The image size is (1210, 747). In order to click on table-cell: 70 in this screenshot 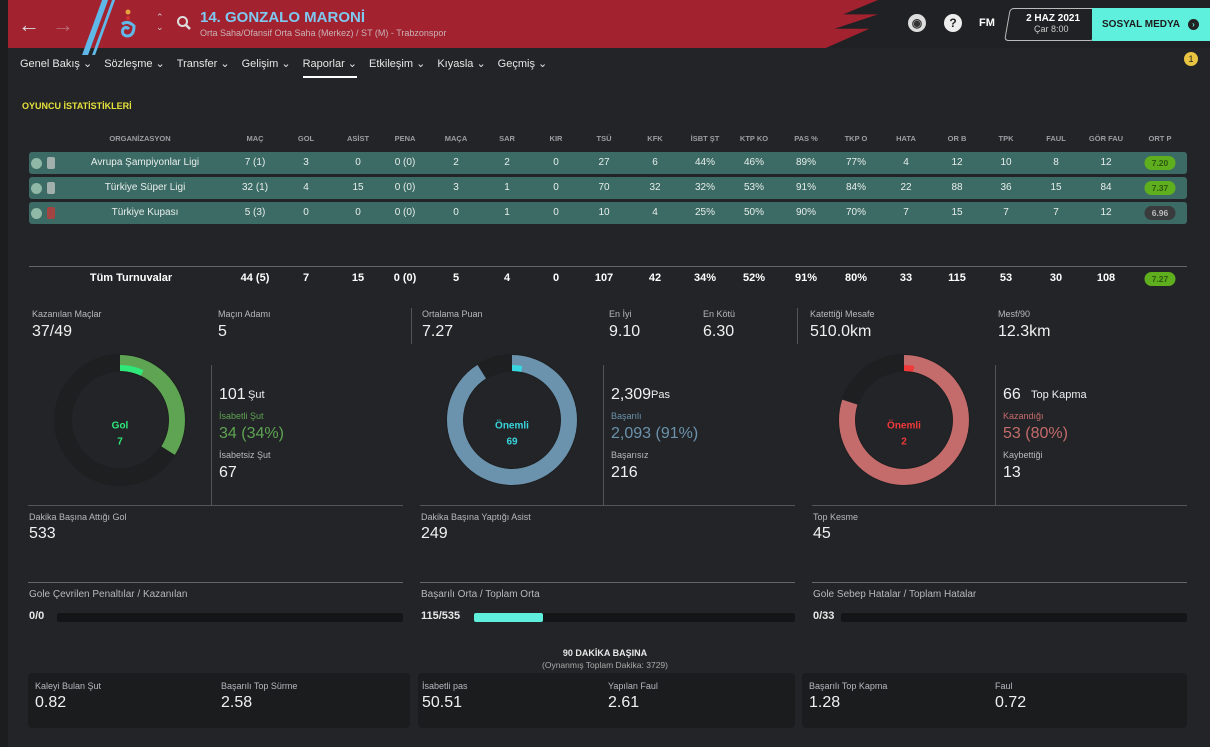, I will do `click(604, 187)`.